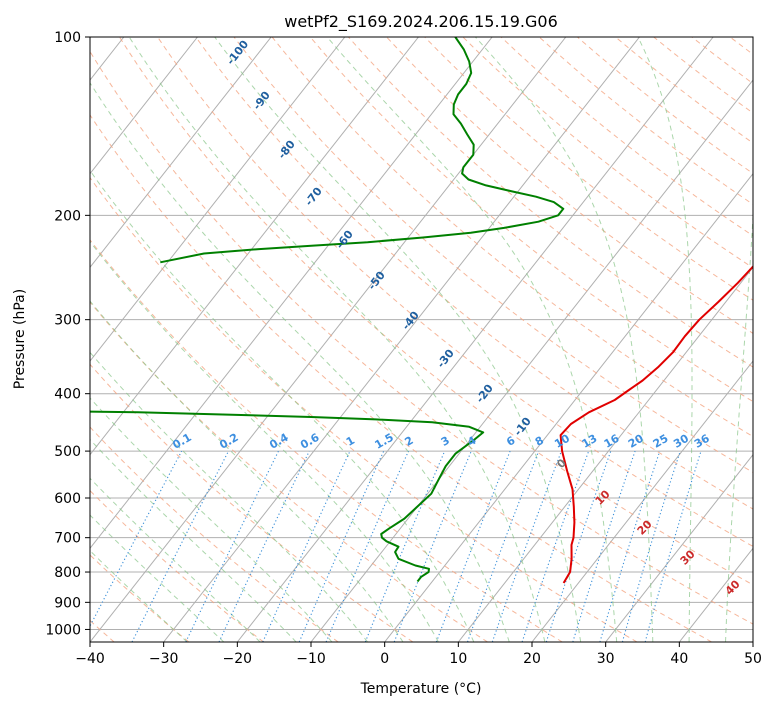 The height and width of the screenshot is (708, 775). Describe the element at coordinates (645, 527) in the screenshot. I see `moist-adiabat-label: 20` at that location.